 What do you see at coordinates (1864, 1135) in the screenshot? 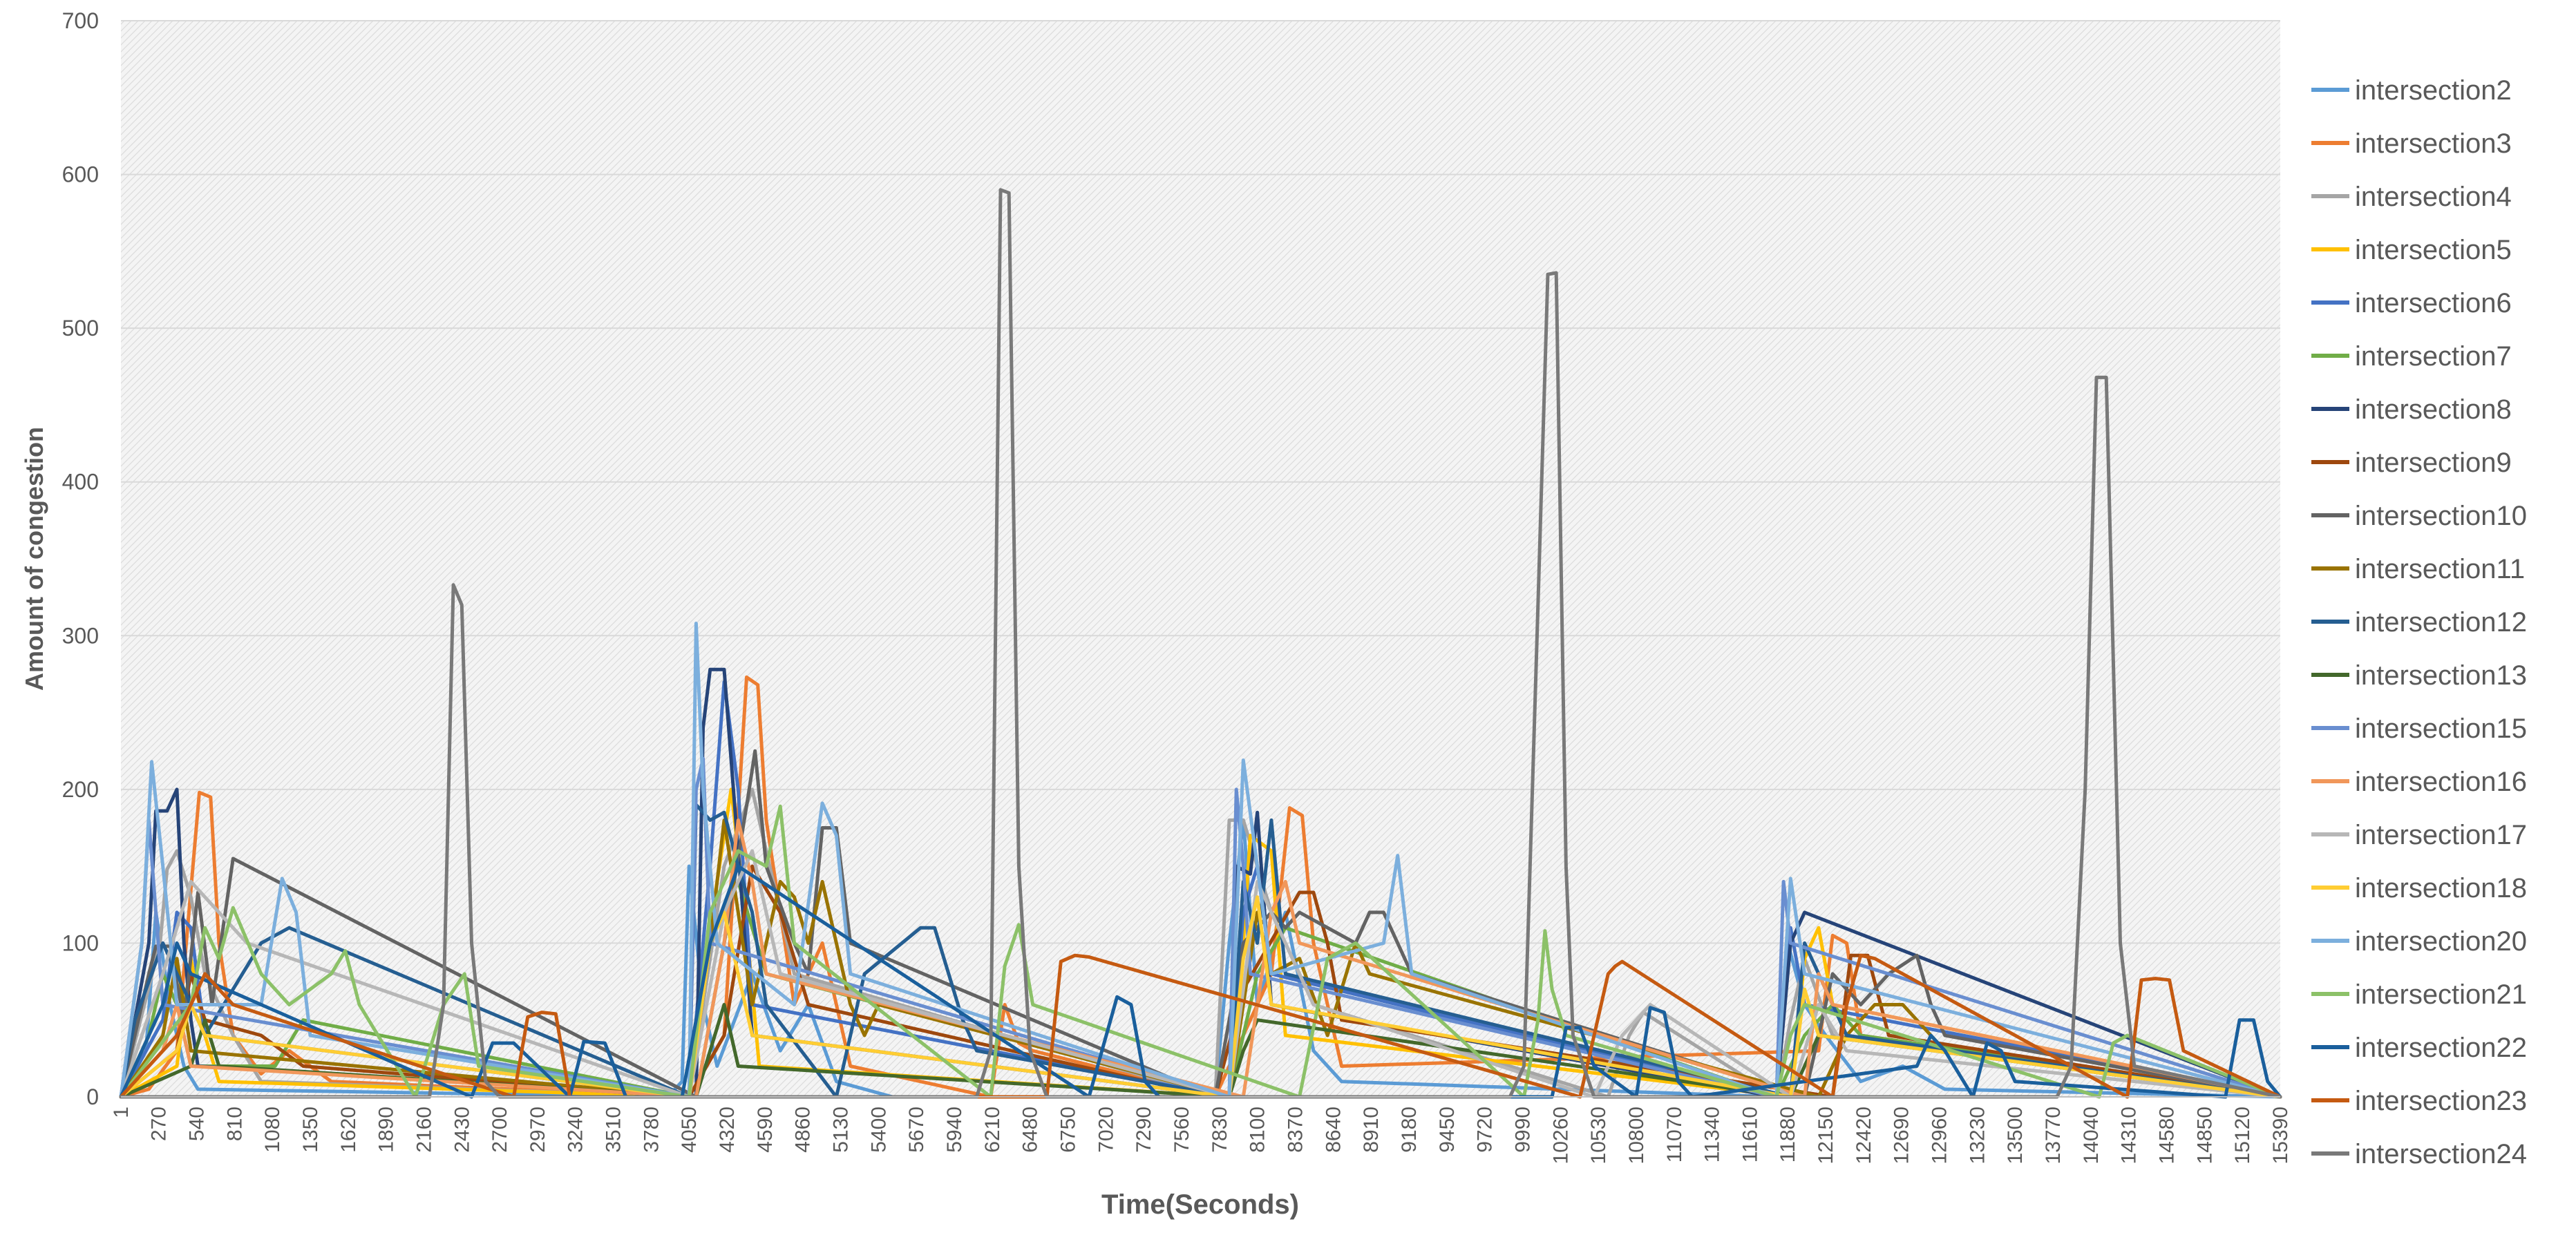
I see `x-tick-label: 12420` at bounding box center [1864, 1135].